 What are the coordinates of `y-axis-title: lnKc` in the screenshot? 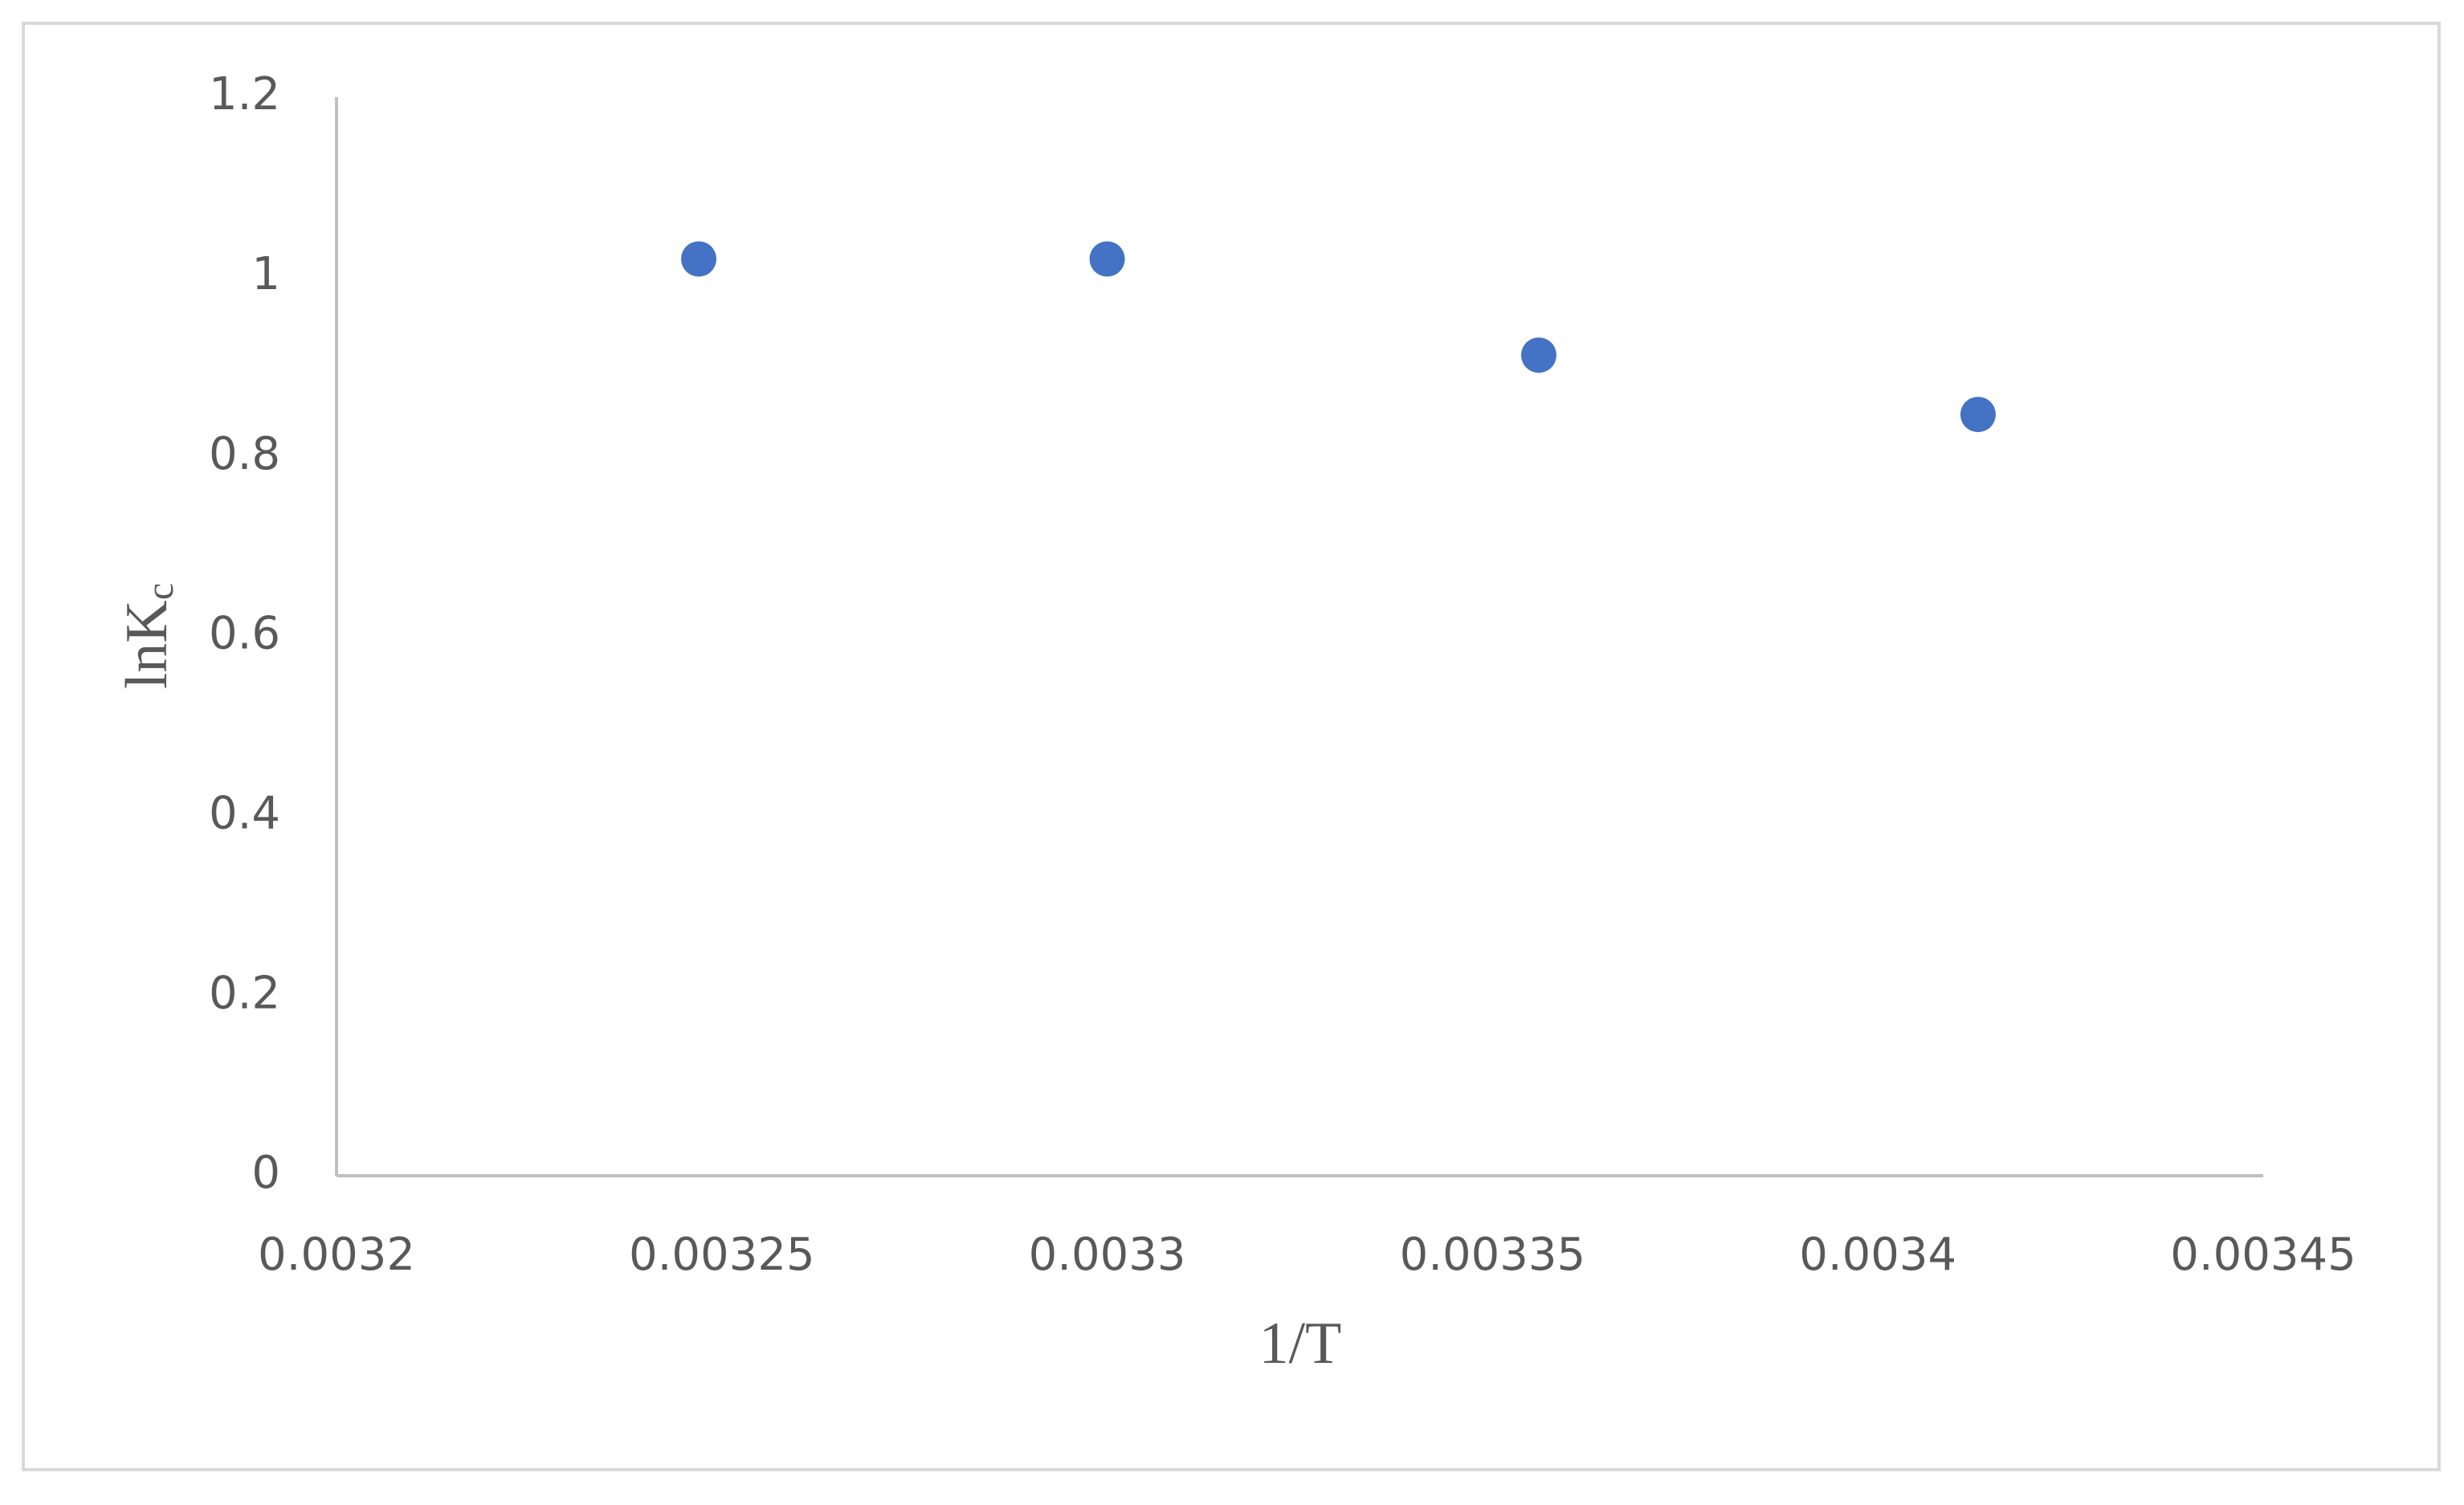 It's located at (148, 636).